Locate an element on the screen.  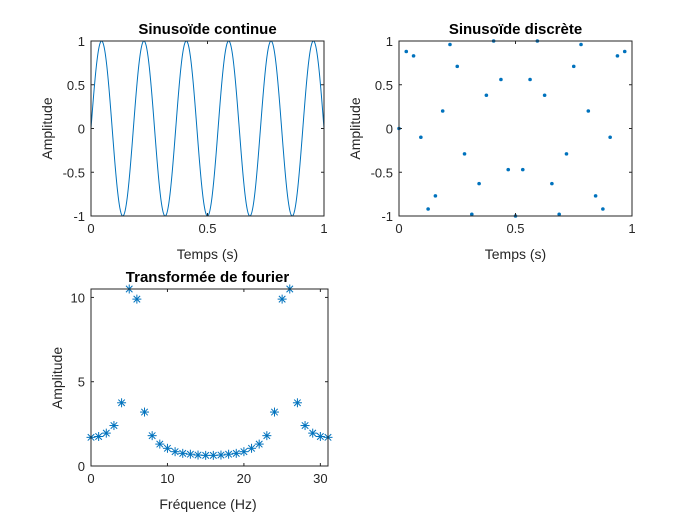
y-tick-label: 0 is located at coordinates (389, 129).